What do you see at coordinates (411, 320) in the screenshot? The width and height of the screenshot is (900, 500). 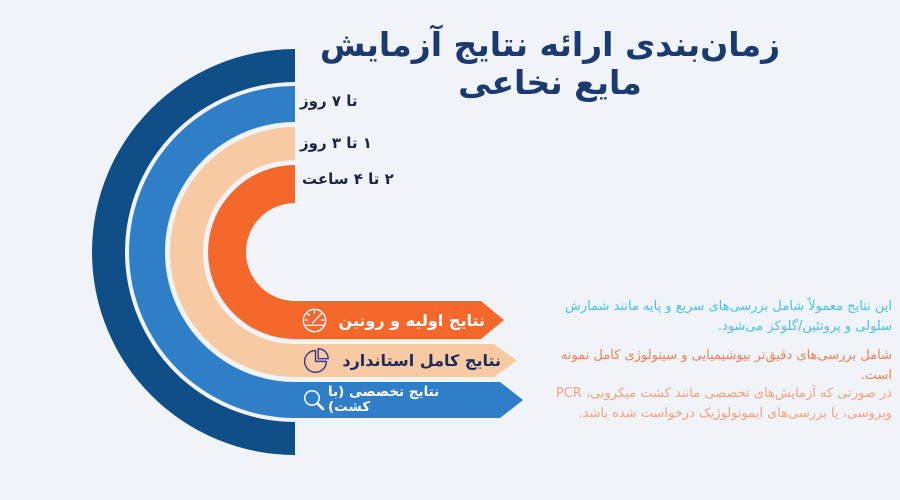 I see `banner-label-routine: نتایج اولیه و روتین` at bounding box center [411, 320].